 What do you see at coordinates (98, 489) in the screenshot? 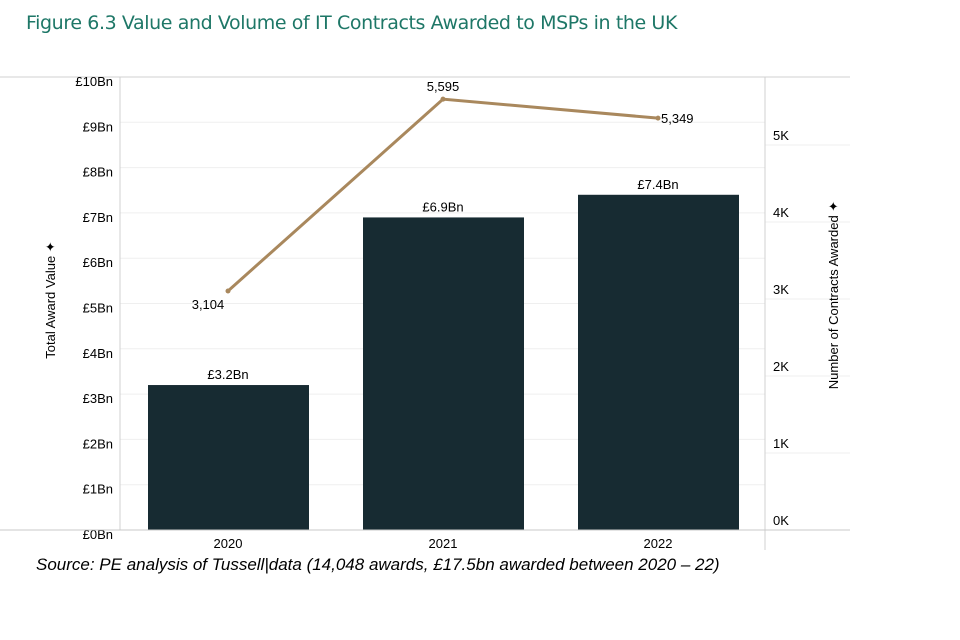
I see `y-tick-label: £1Bn` at bounding box center [98, 489].